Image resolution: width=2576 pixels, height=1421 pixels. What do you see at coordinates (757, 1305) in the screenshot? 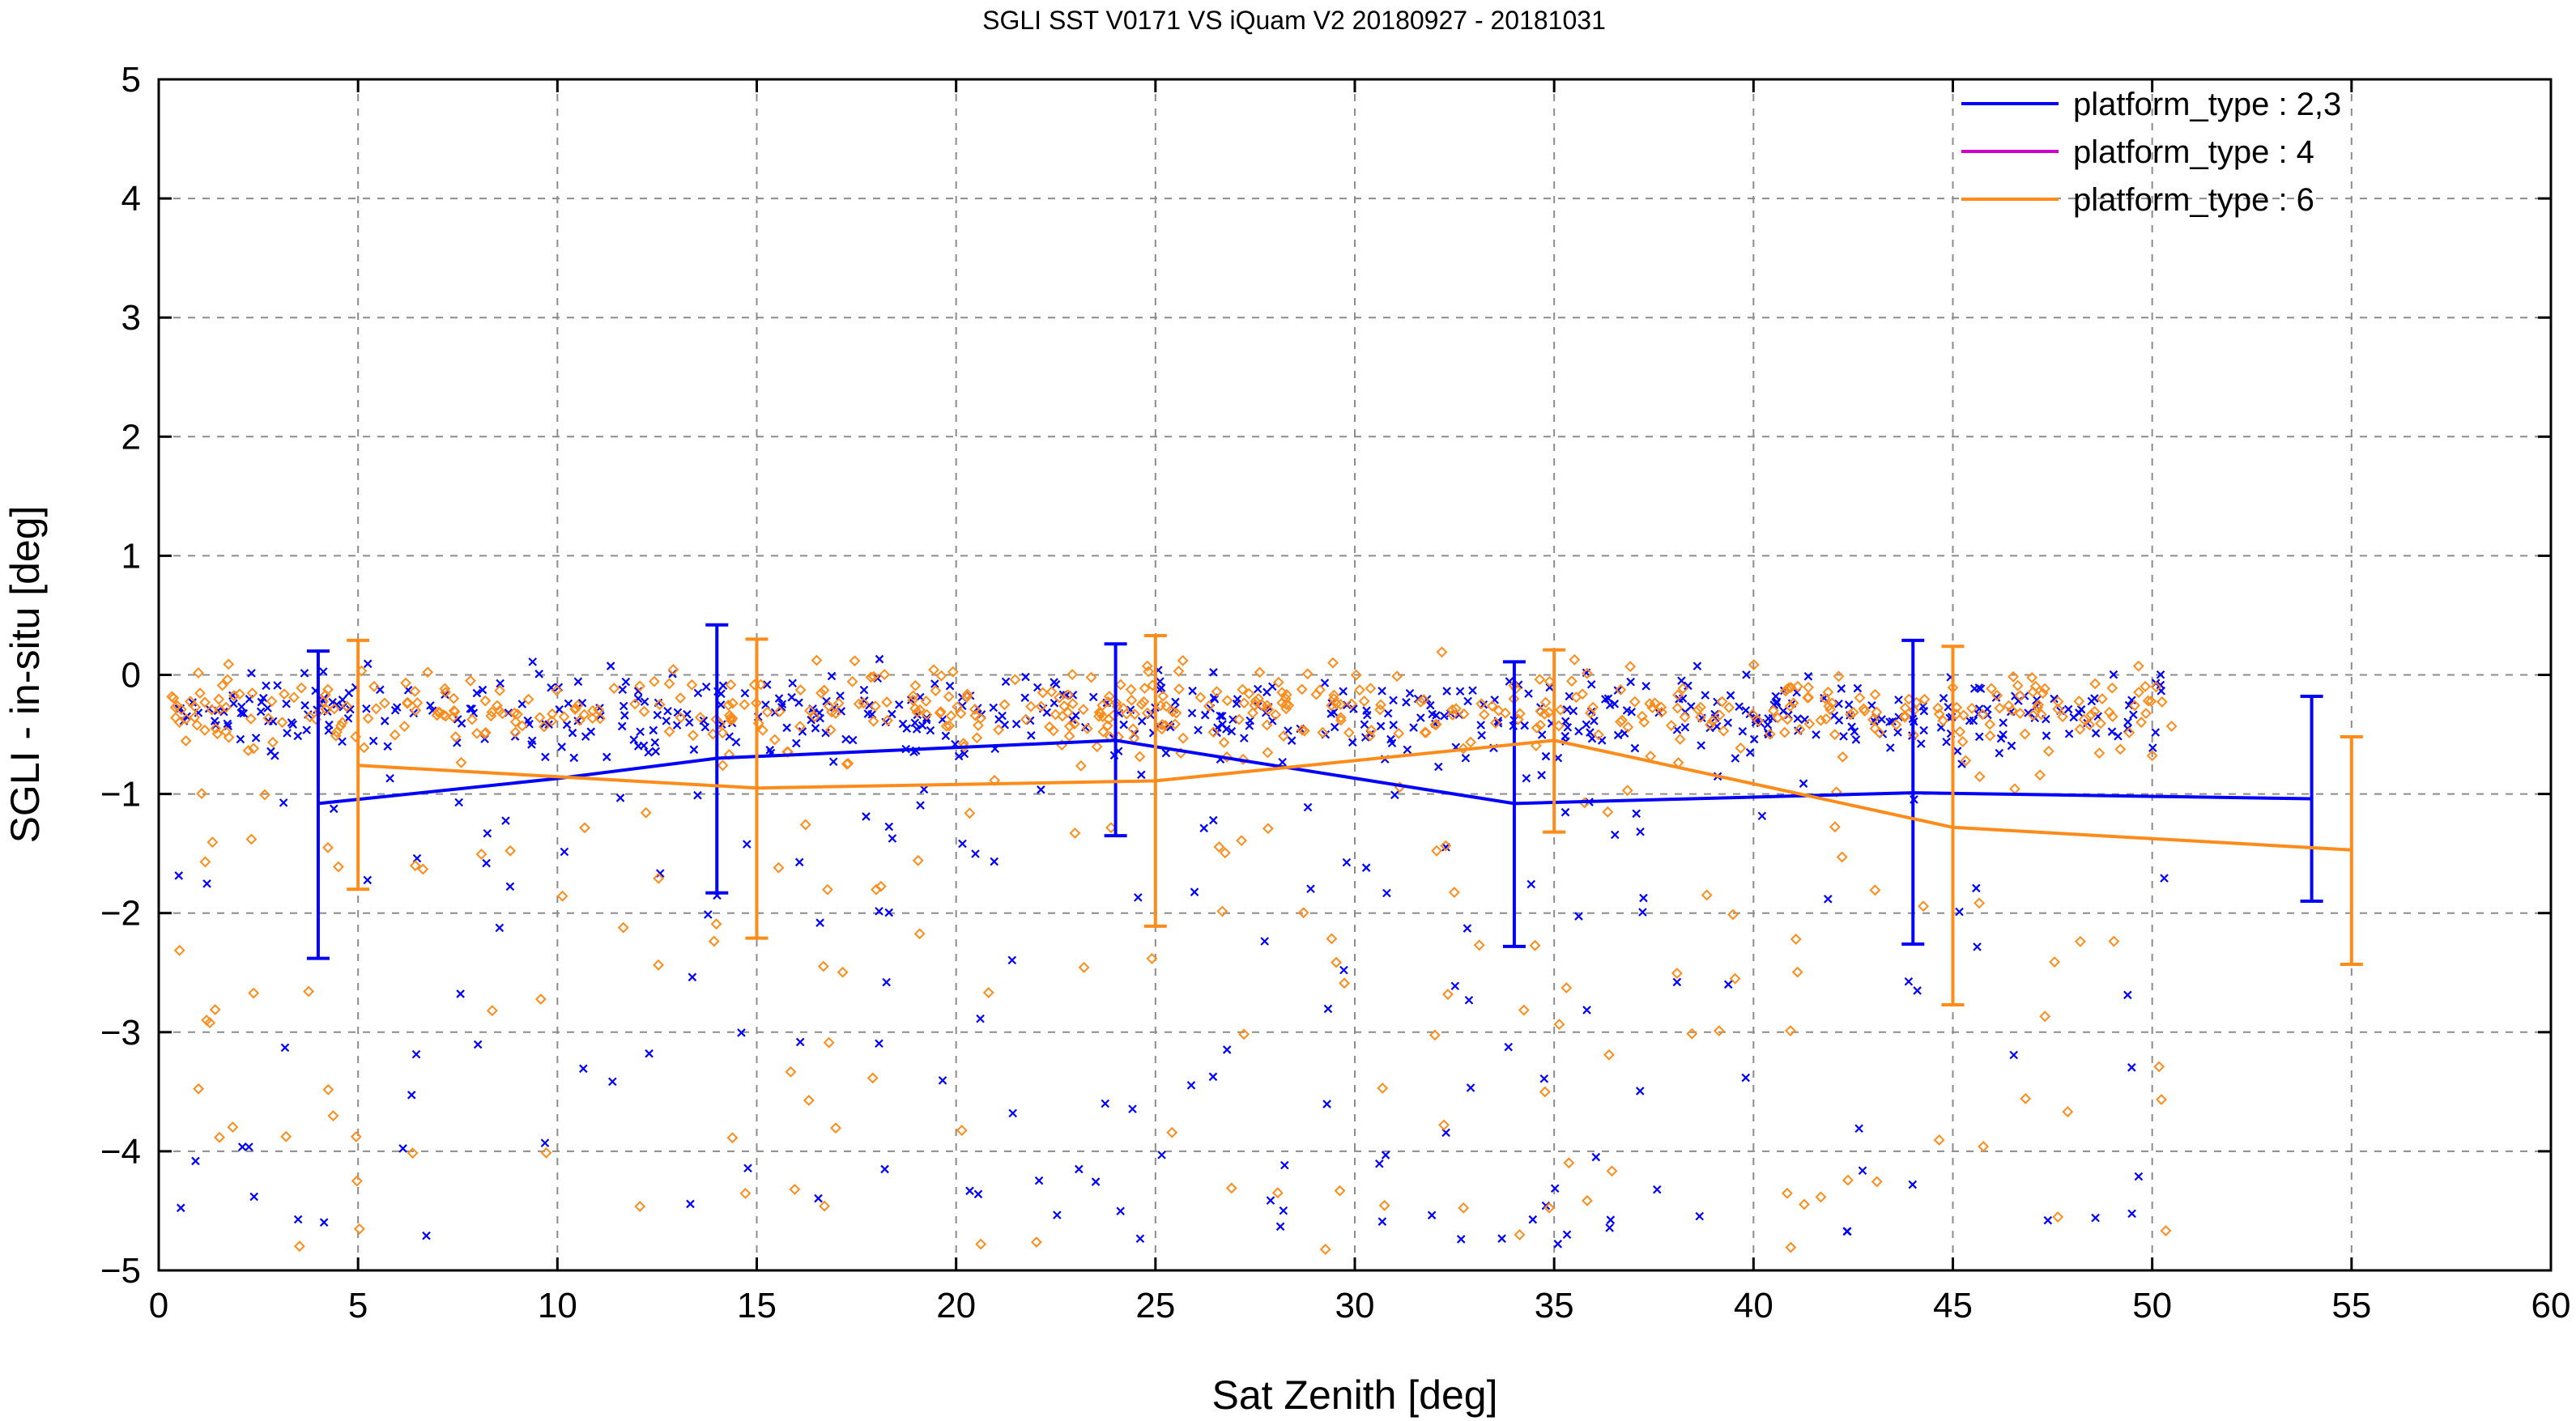
I see `x-tick-label: 15` at bounding box center [757, 1305].